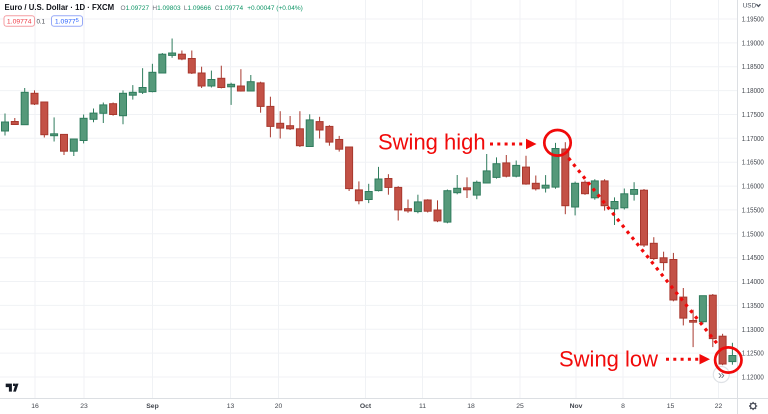 The width and height of the screenshot is (768, 414). I want to click on svg-text: 1.14500, so click(753, 257).